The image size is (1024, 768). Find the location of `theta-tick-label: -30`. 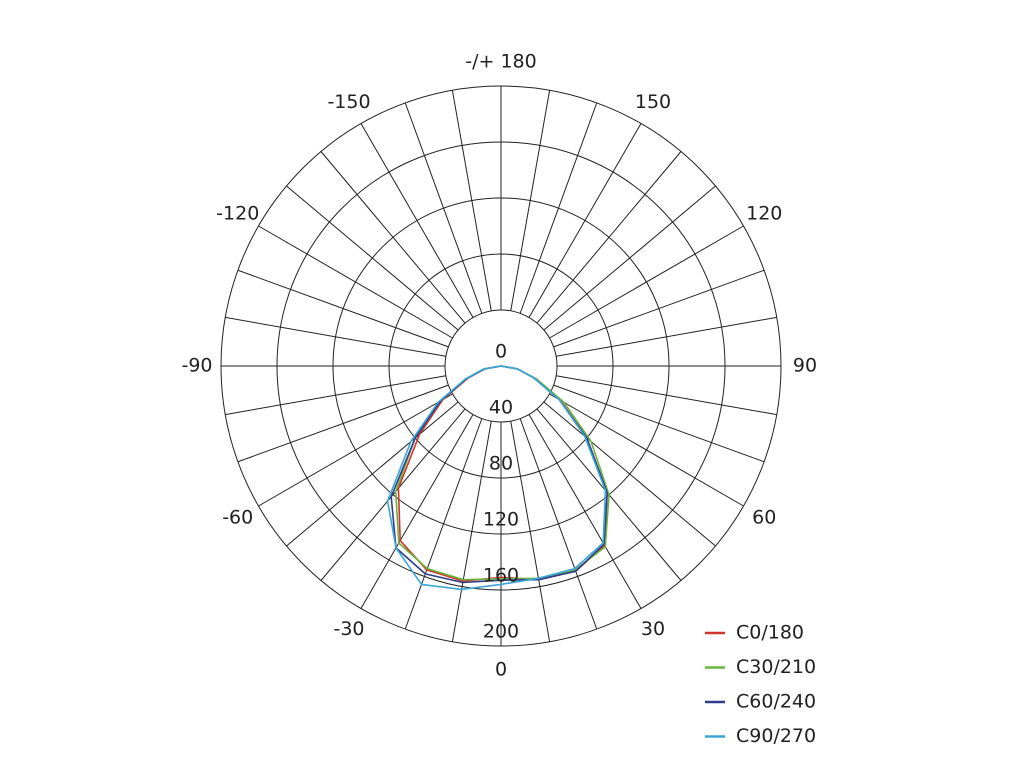

theta-tick-label: -30 is located at coordinates (348, 629).